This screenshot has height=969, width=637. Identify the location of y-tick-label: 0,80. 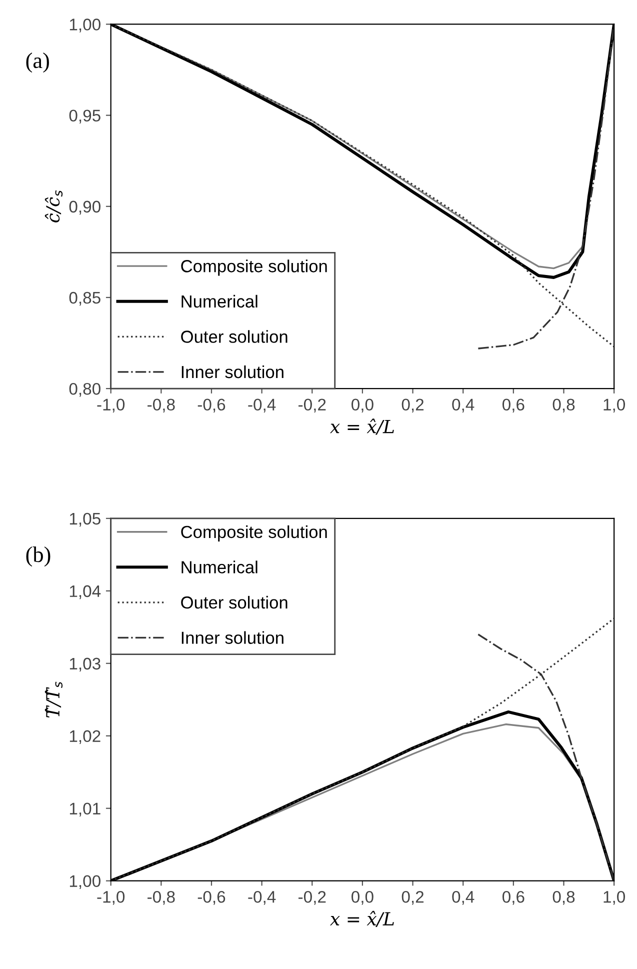
(84, 389).